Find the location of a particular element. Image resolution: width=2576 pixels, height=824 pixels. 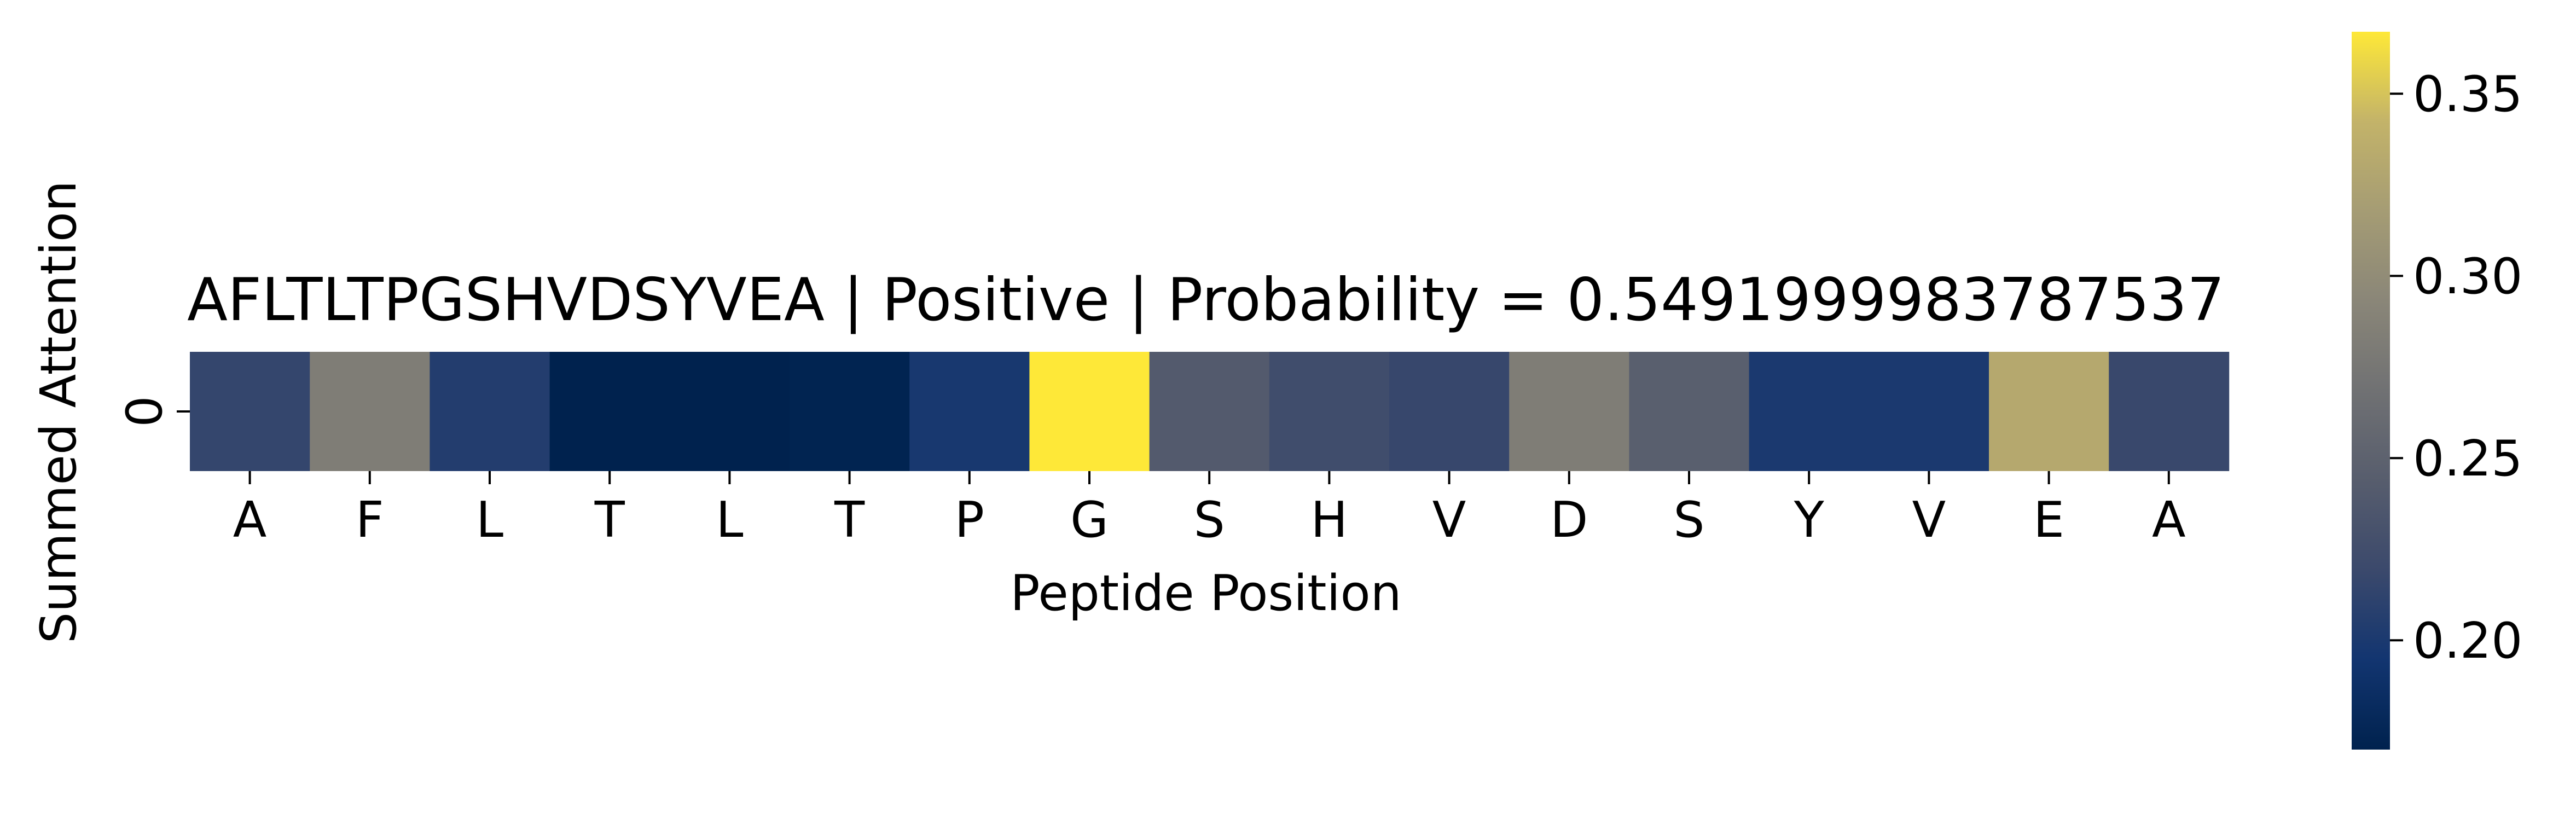

heatmap-cells is located at coordinates (1210, 411).